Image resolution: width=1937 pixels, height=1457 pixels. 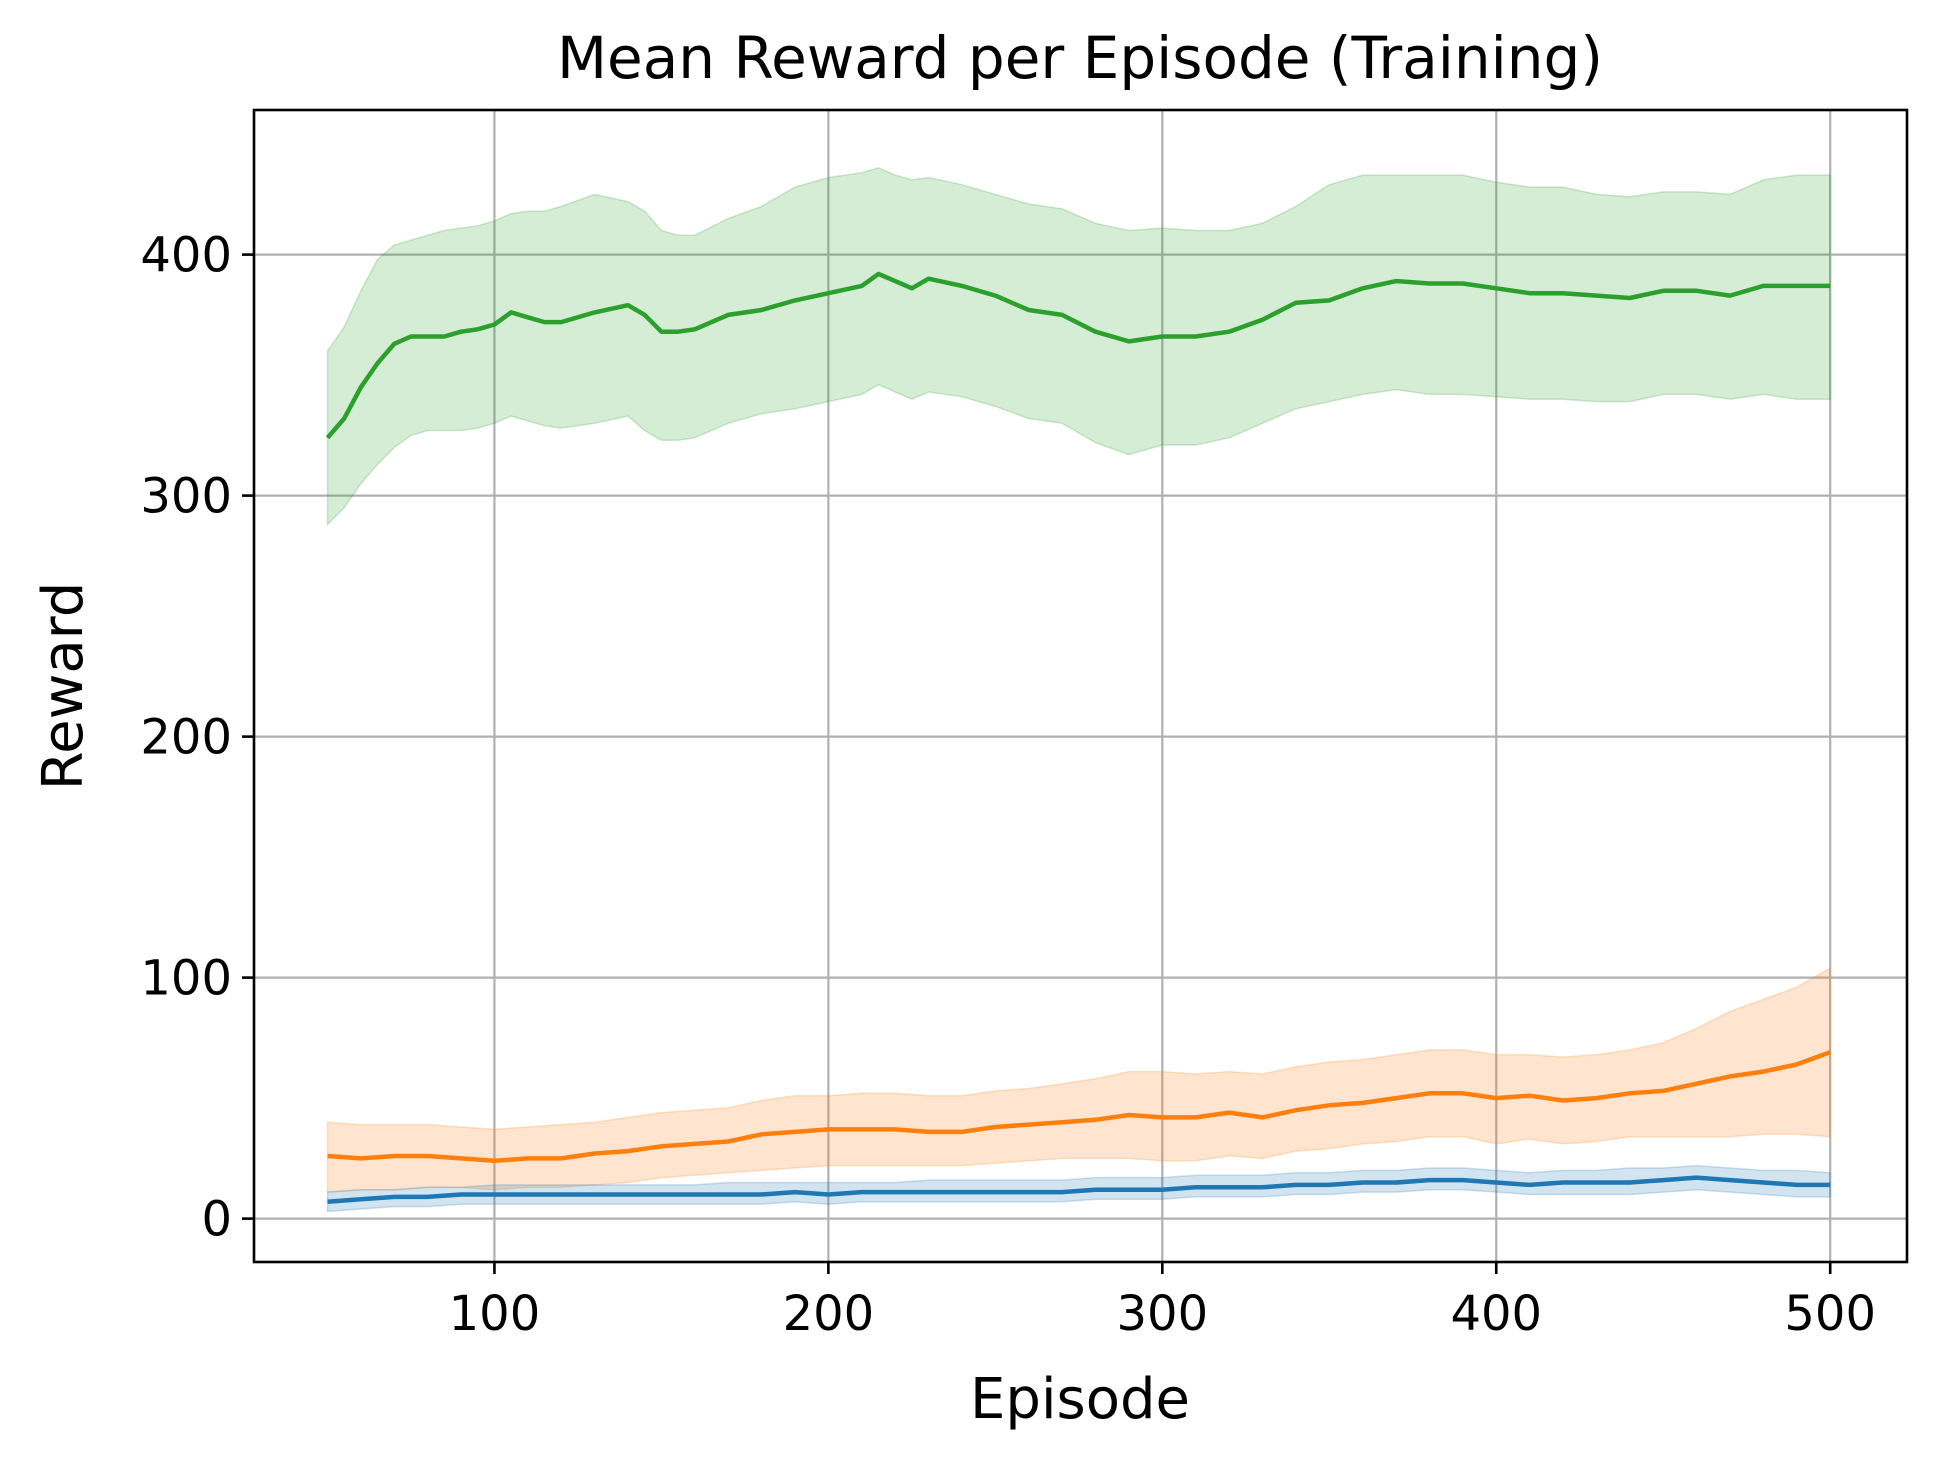 I want to click on y-tick-label: 300, so click(x=186, y=497).